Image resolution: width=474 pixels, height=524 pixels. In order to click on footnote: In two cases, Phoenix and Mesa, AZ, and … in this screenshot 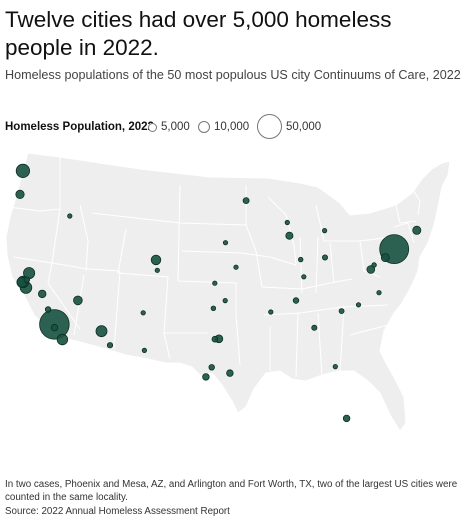, I will do `click(231, 491)`.